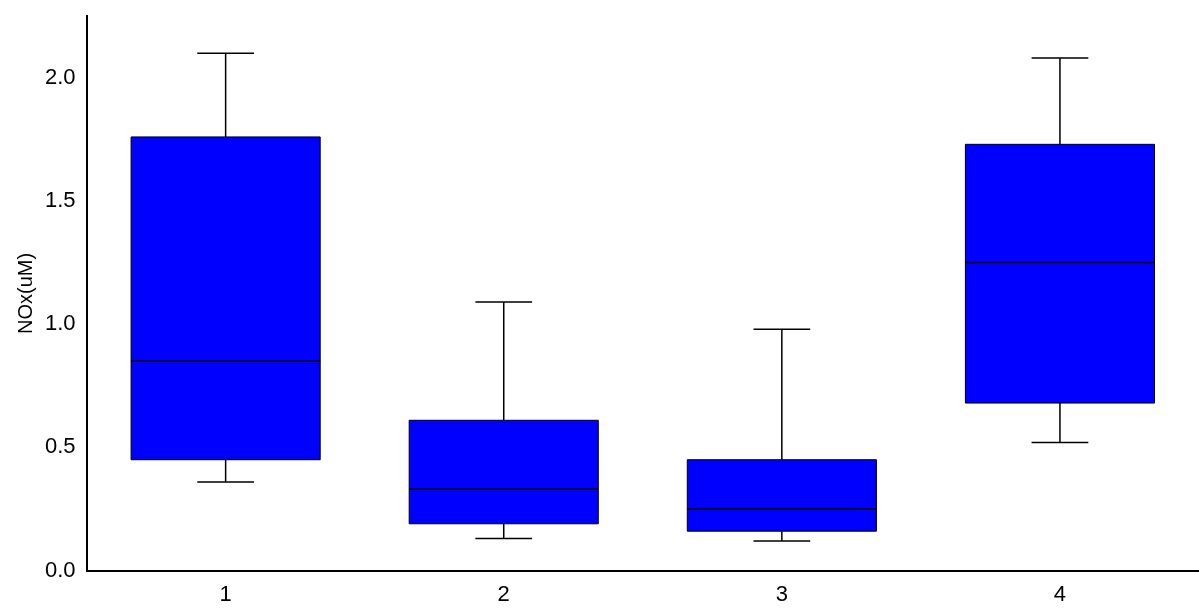 The height and width of the screenshot is (611, 1199). I want to click on y-axis-title: NOx(uM), so click(24, 293).